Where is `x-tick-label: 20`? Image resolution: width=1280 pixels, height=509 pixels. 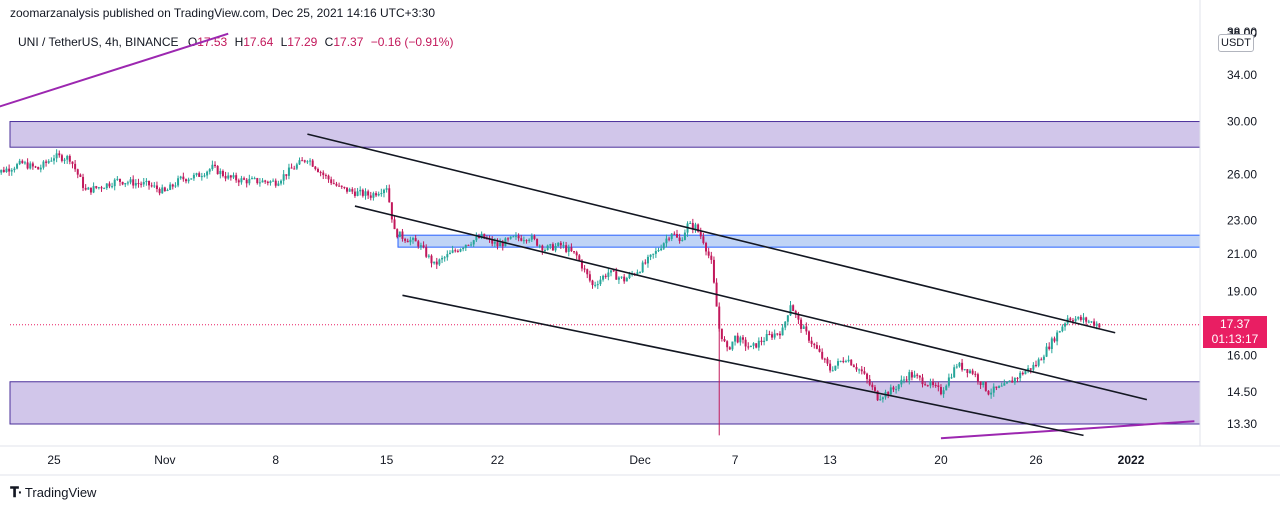
x-tick-label: 20 is located at coordinates (941, 460).